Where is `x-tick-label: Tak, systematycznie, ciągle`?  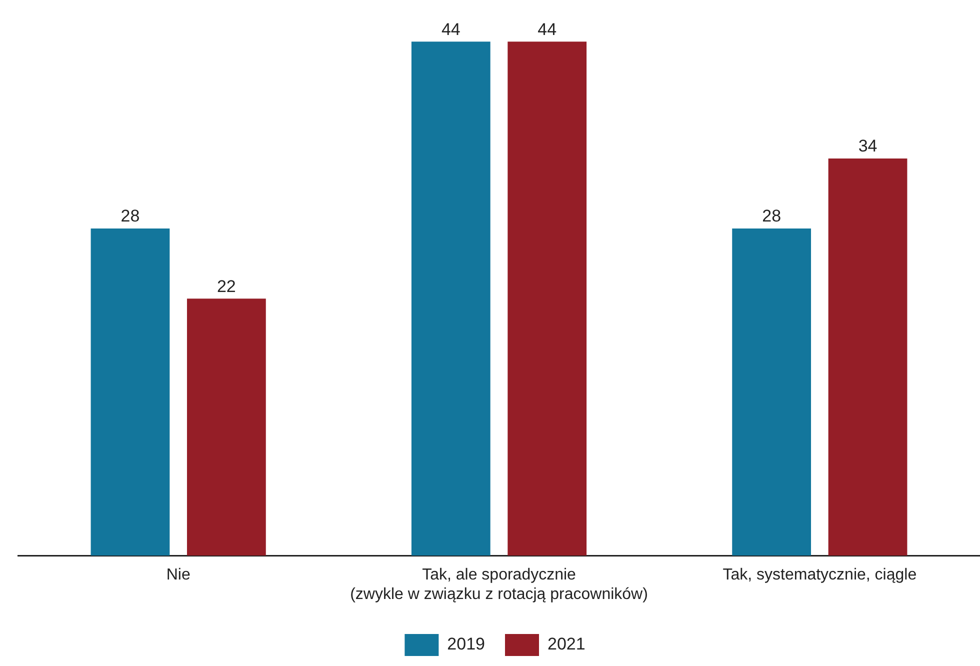 x-tick-label: Tak, systematycznie, ciągle is located at coordinates (819, 575).